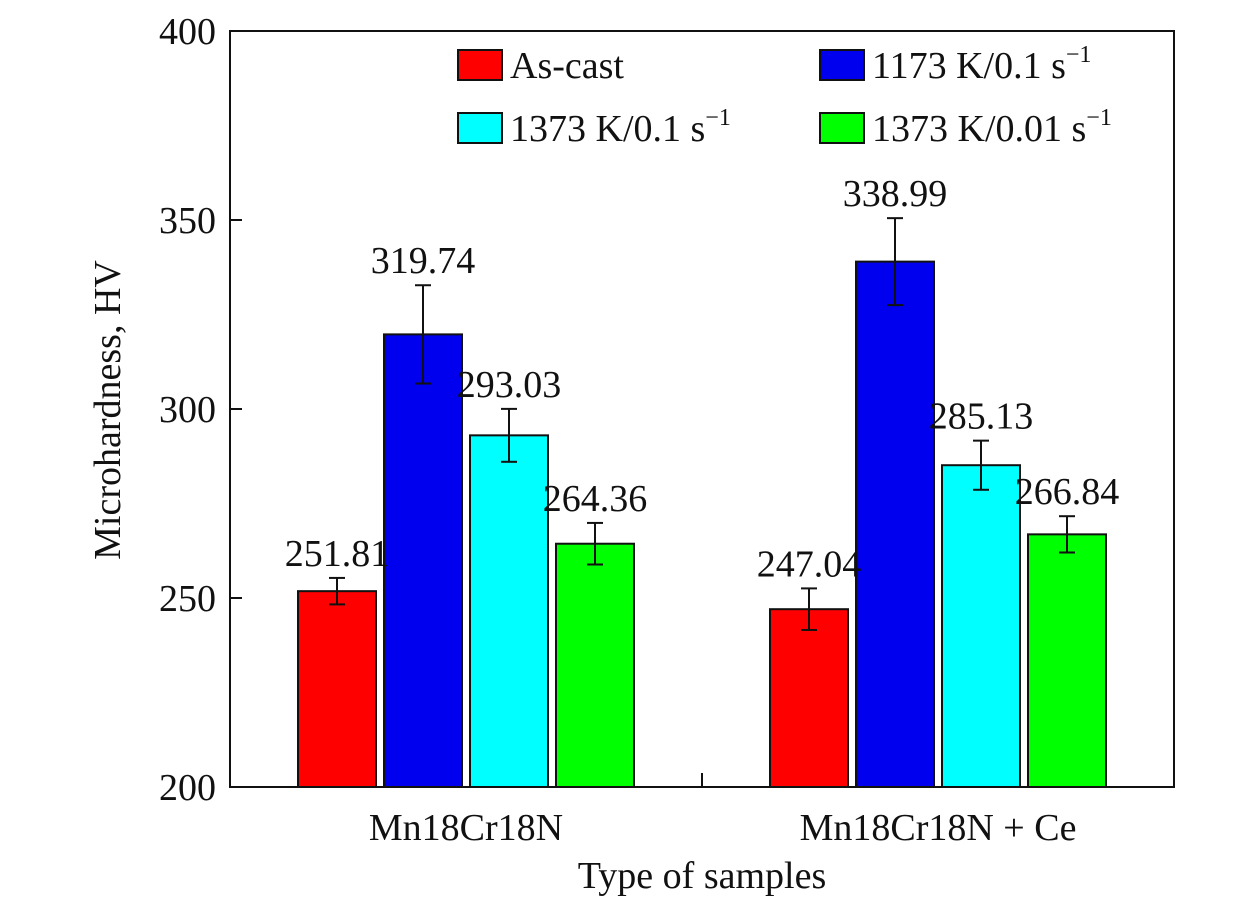 The height and width of the screenshot is (906, 1260). I want to click on data-label: 247.04, so click(809, 564).